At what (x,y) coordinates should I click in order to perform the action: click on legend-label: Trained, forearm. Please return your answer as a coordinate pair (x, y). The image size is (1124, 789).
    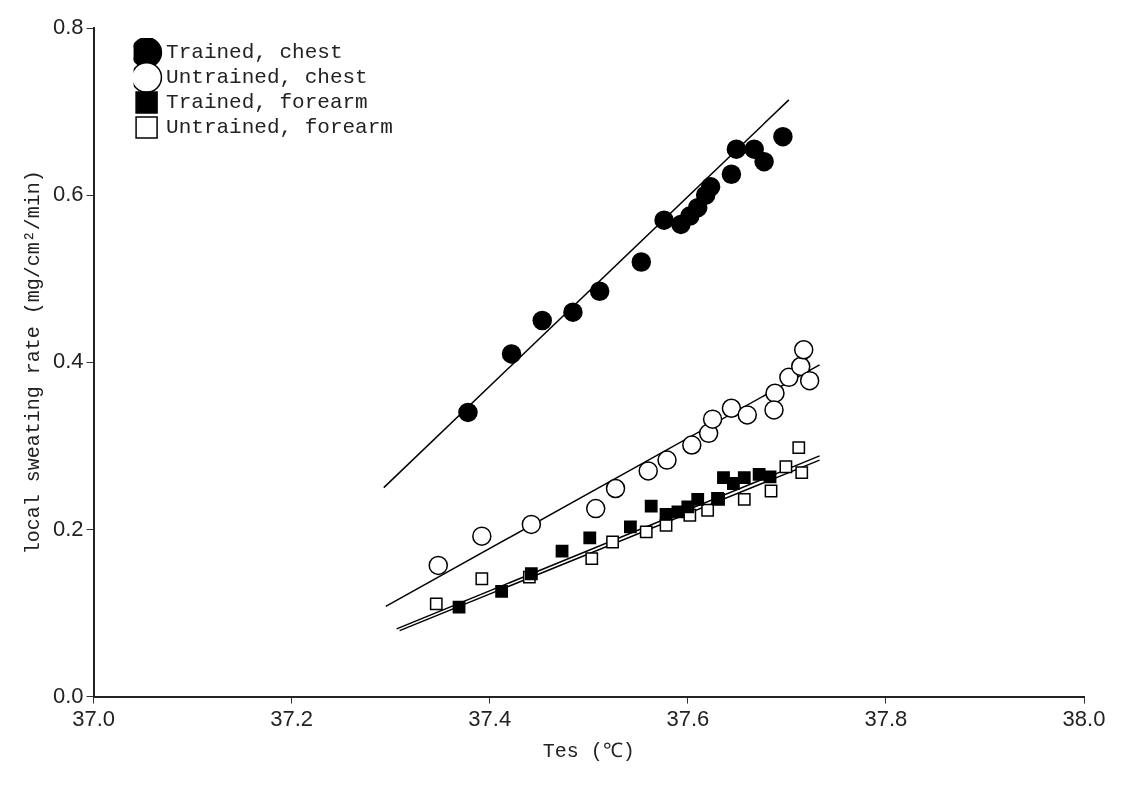
    Looking at the image, I should click on (267, 103).